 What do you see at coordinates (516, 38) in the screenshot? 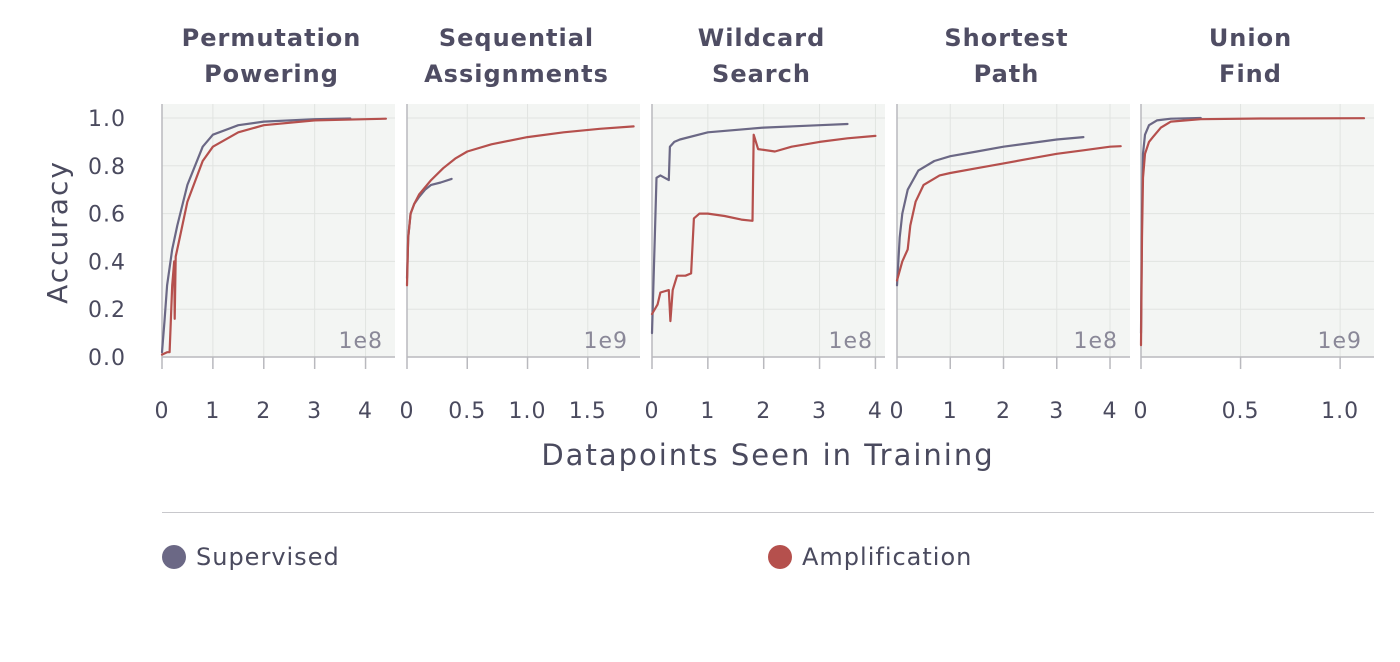
I see `panel-title: Sequential` at bounding box center [516, 38].